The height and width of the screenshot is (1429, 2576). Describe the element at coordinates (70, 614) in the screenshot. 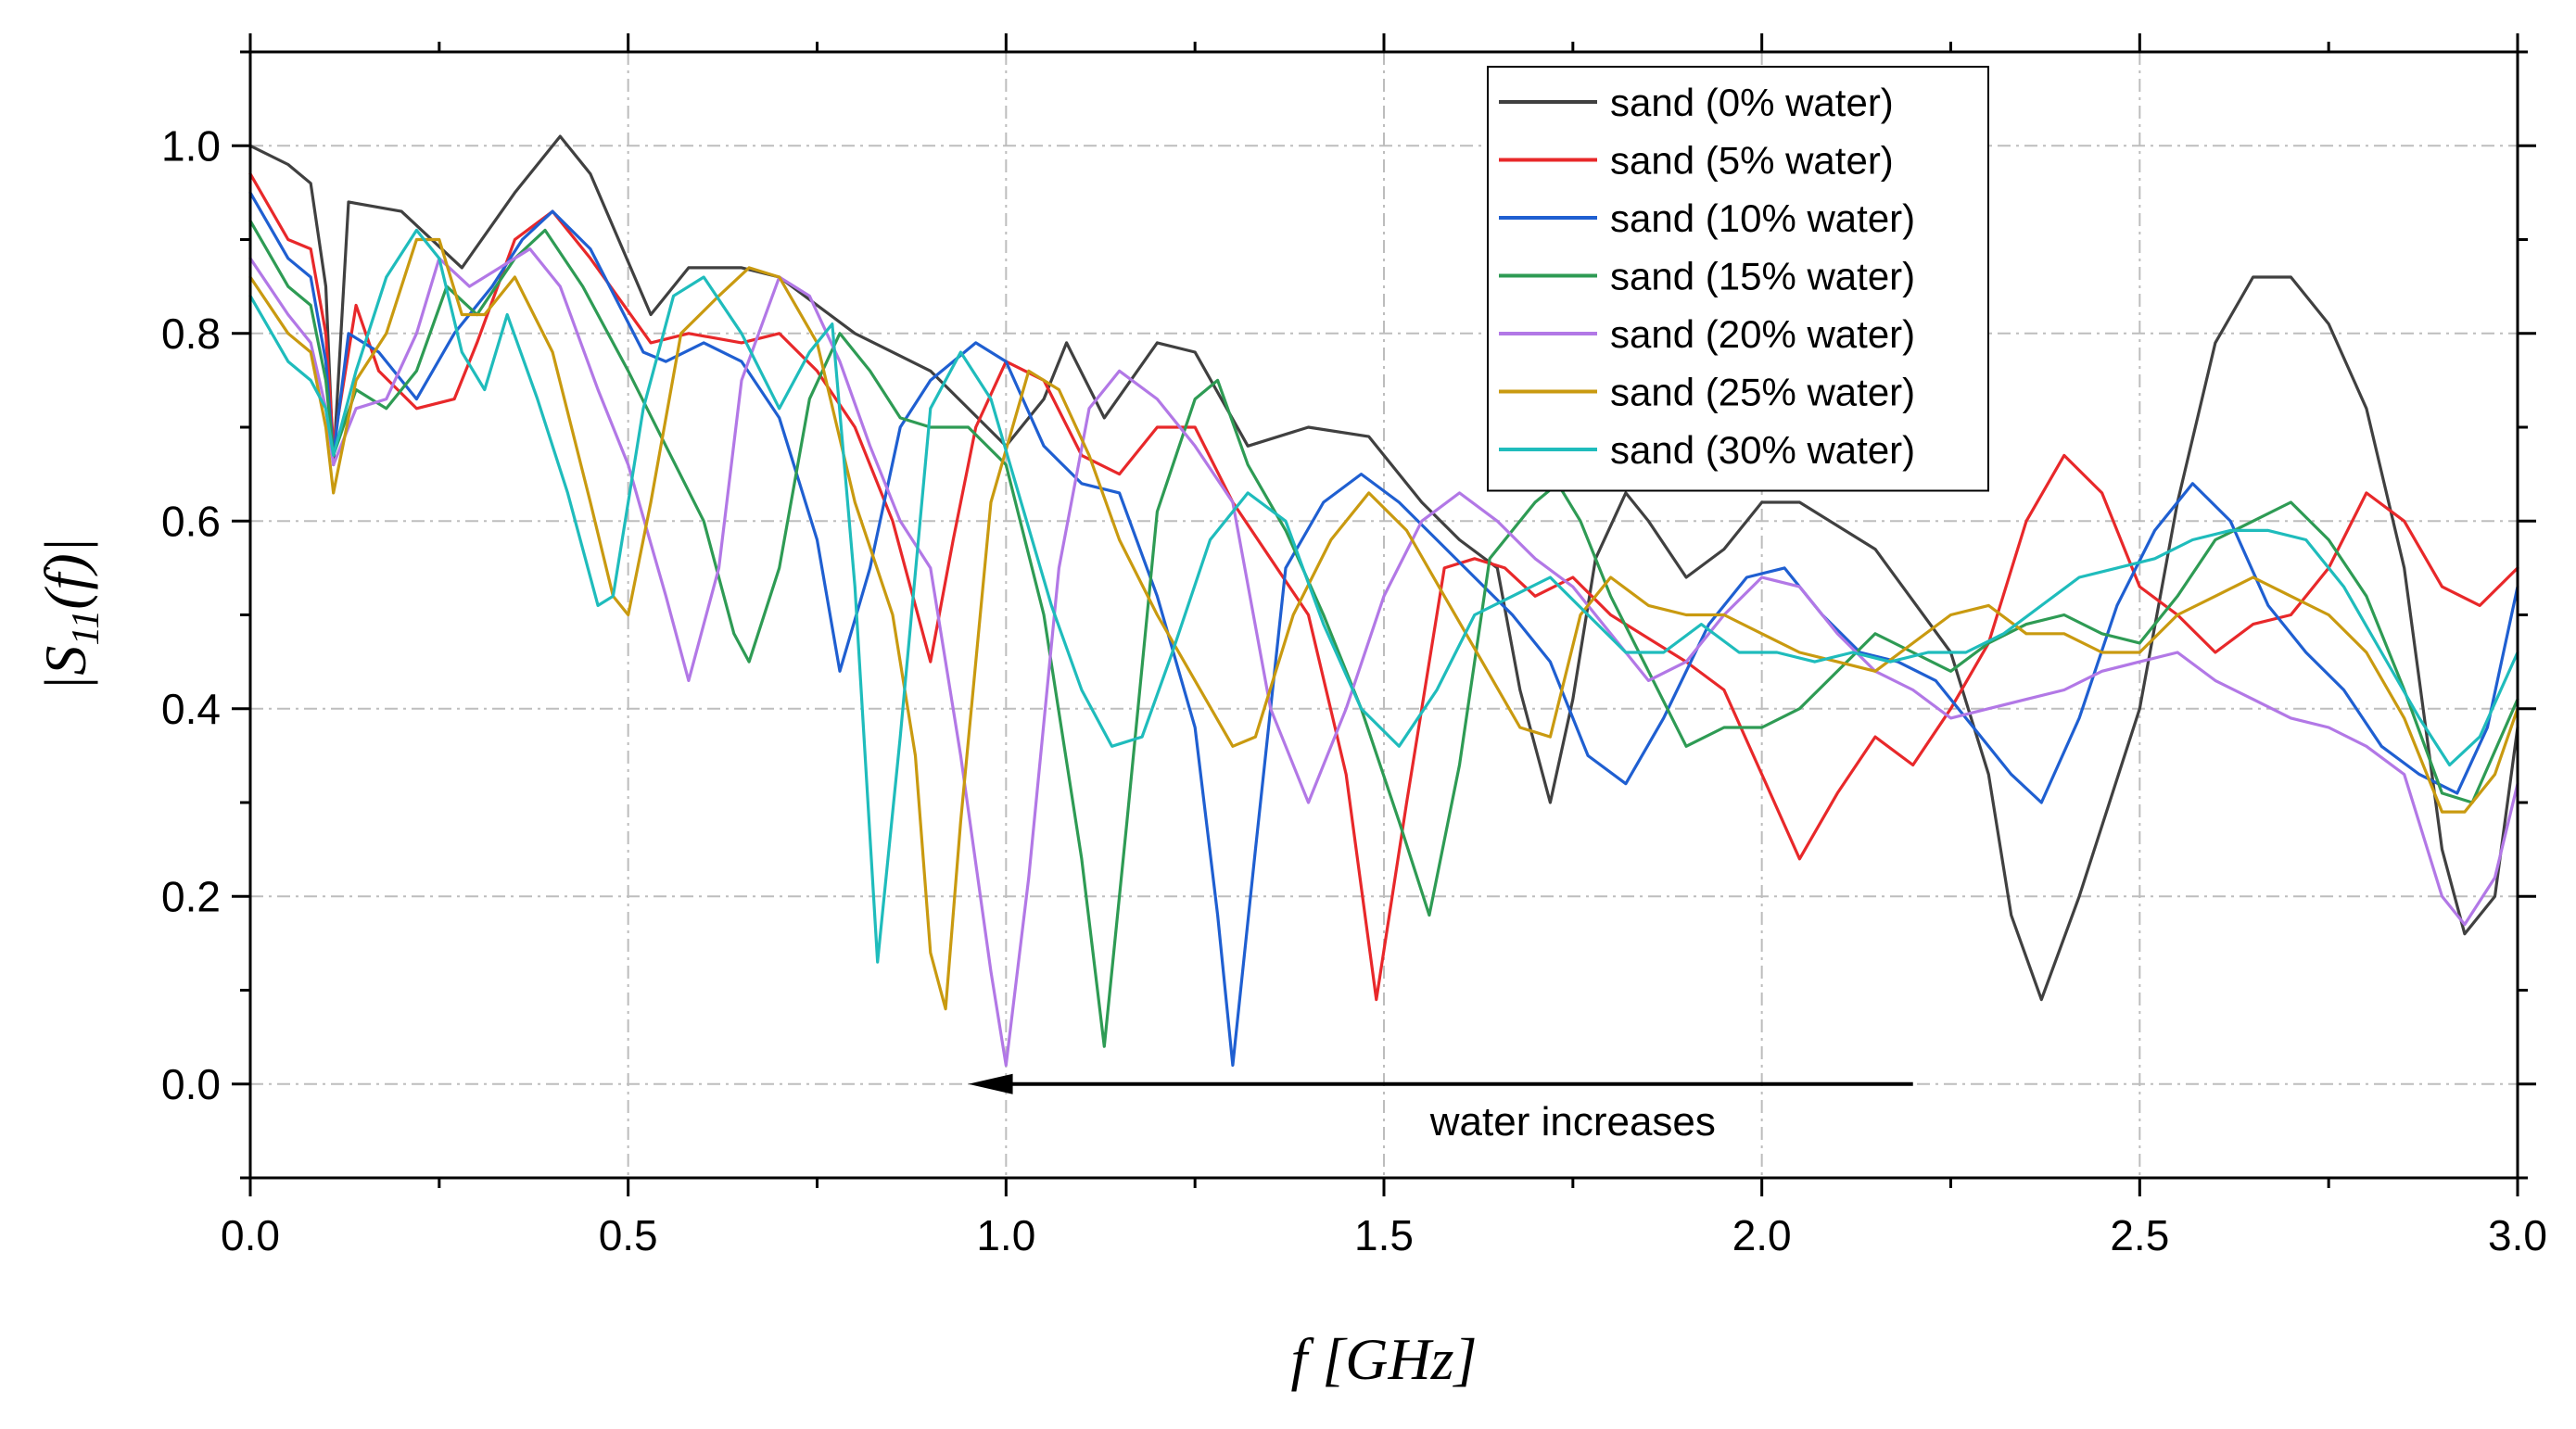

I see `y-axis-title: |S11(f)|` at that location.